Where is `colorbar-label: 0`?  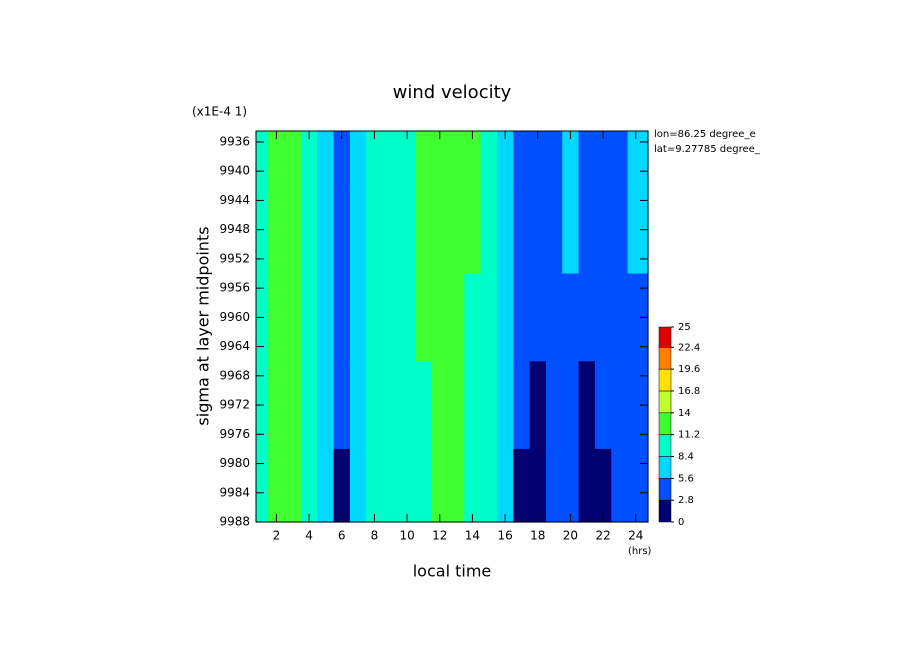 colorbar-label: 0 is located at coordinates (681, 522).